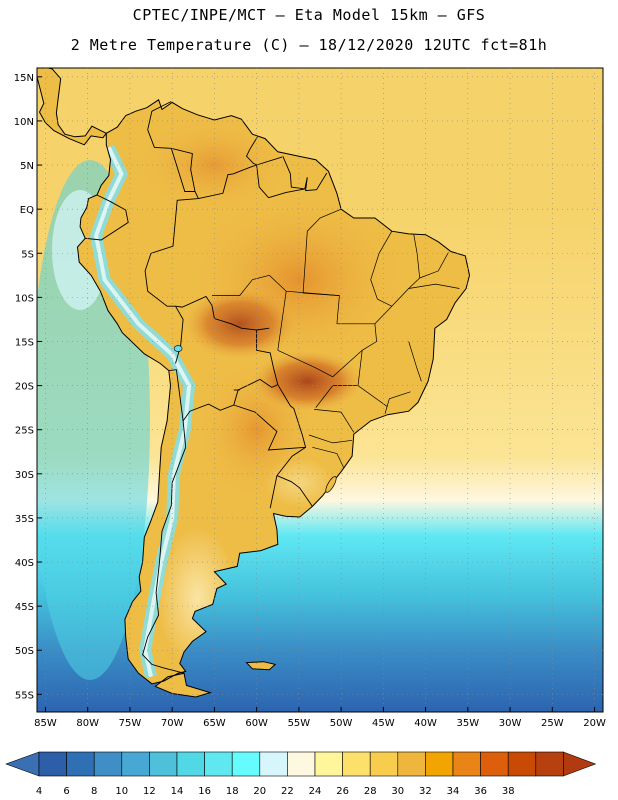  What do you see at coordinates (94, 791) in the screenshot?
I see `colorbar-label: 8` at bounding box center [94, 791].